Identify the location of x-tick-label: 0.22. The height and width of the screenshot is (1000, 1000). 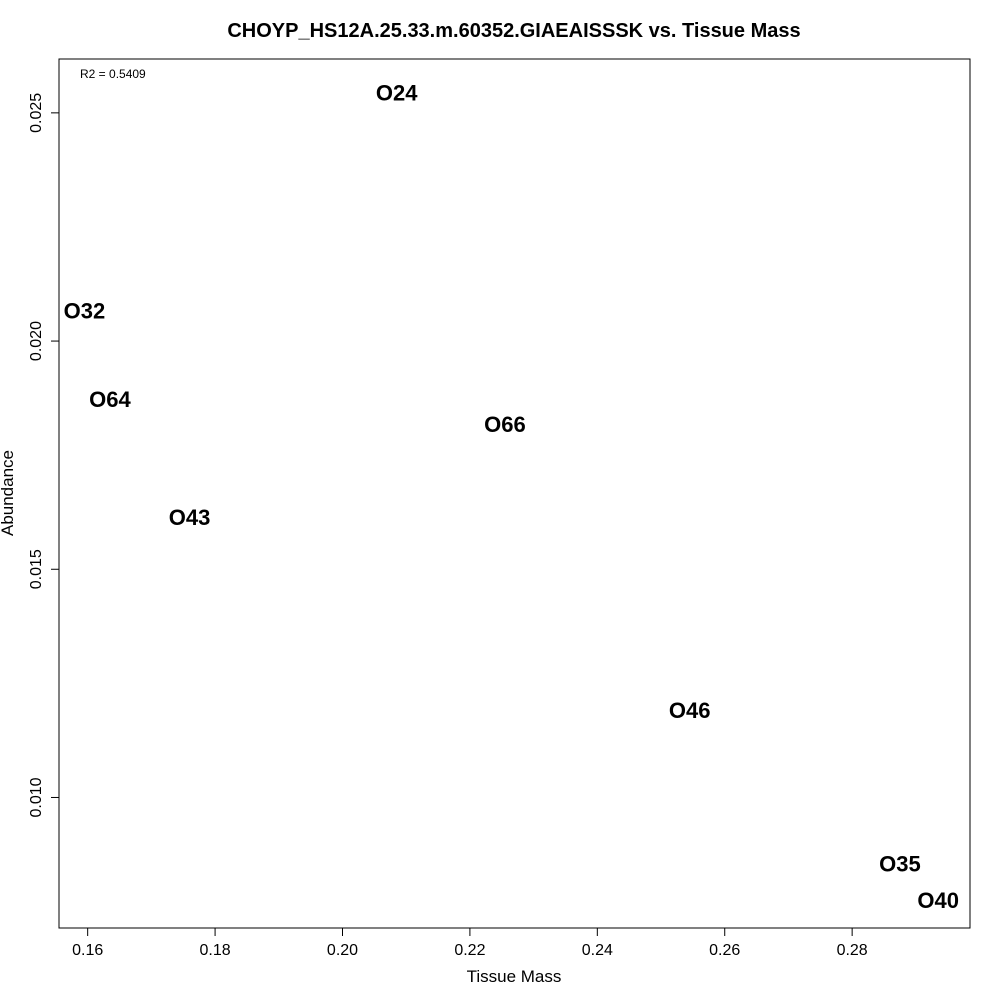
(469, 950).